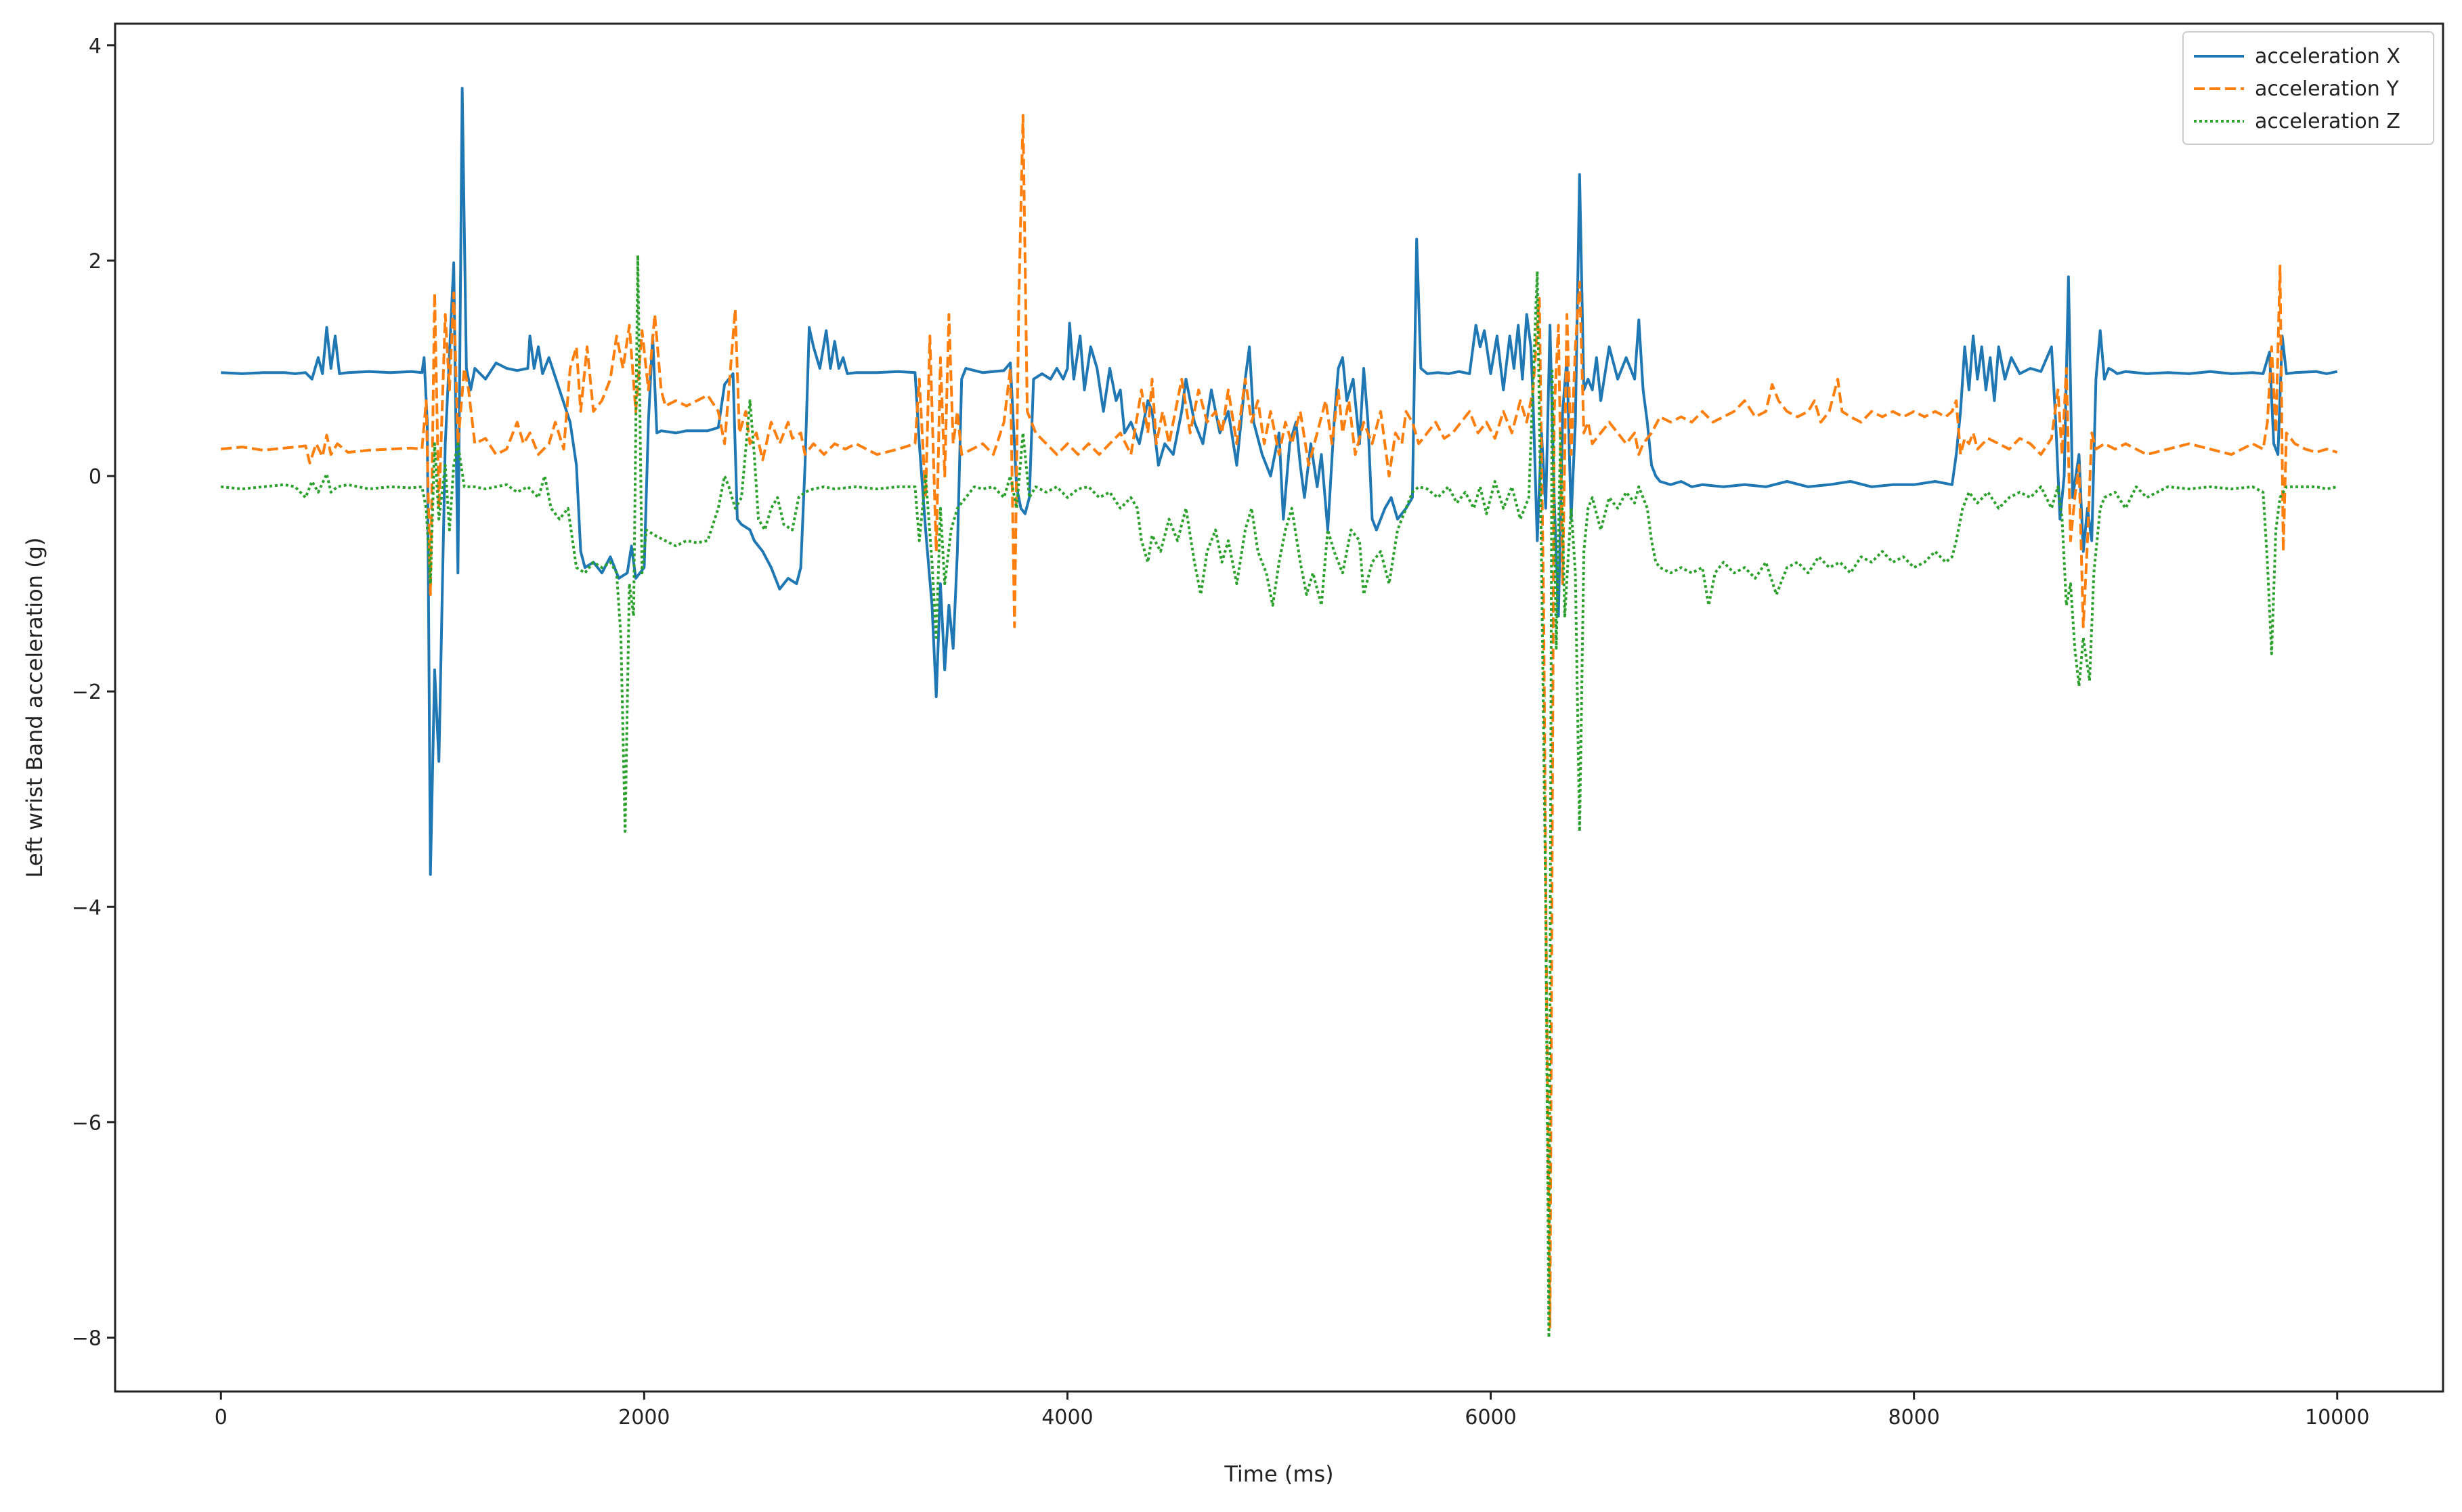 The height and width of the screenshot is (1512, 2462). What do you see at coordinates (1913, 1417) in the screenshot?
I see `x-tick-label: 8000` at bounding box center [1913, 1417].